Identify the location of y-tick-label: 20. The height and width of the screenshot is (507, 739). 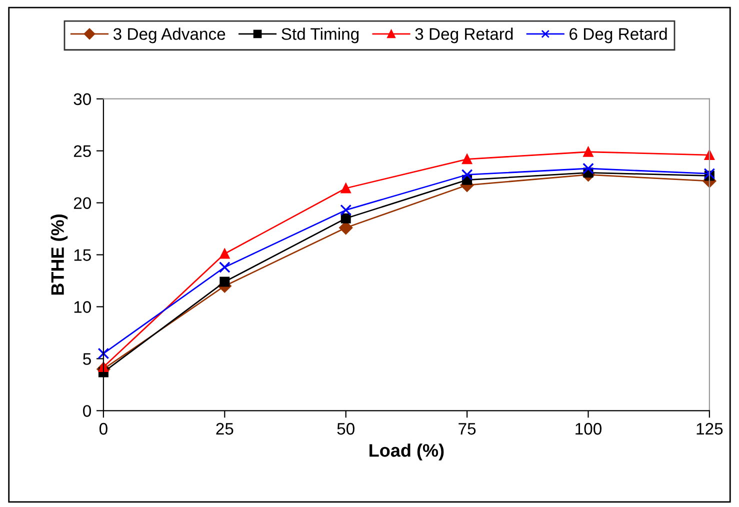
(83, 203).